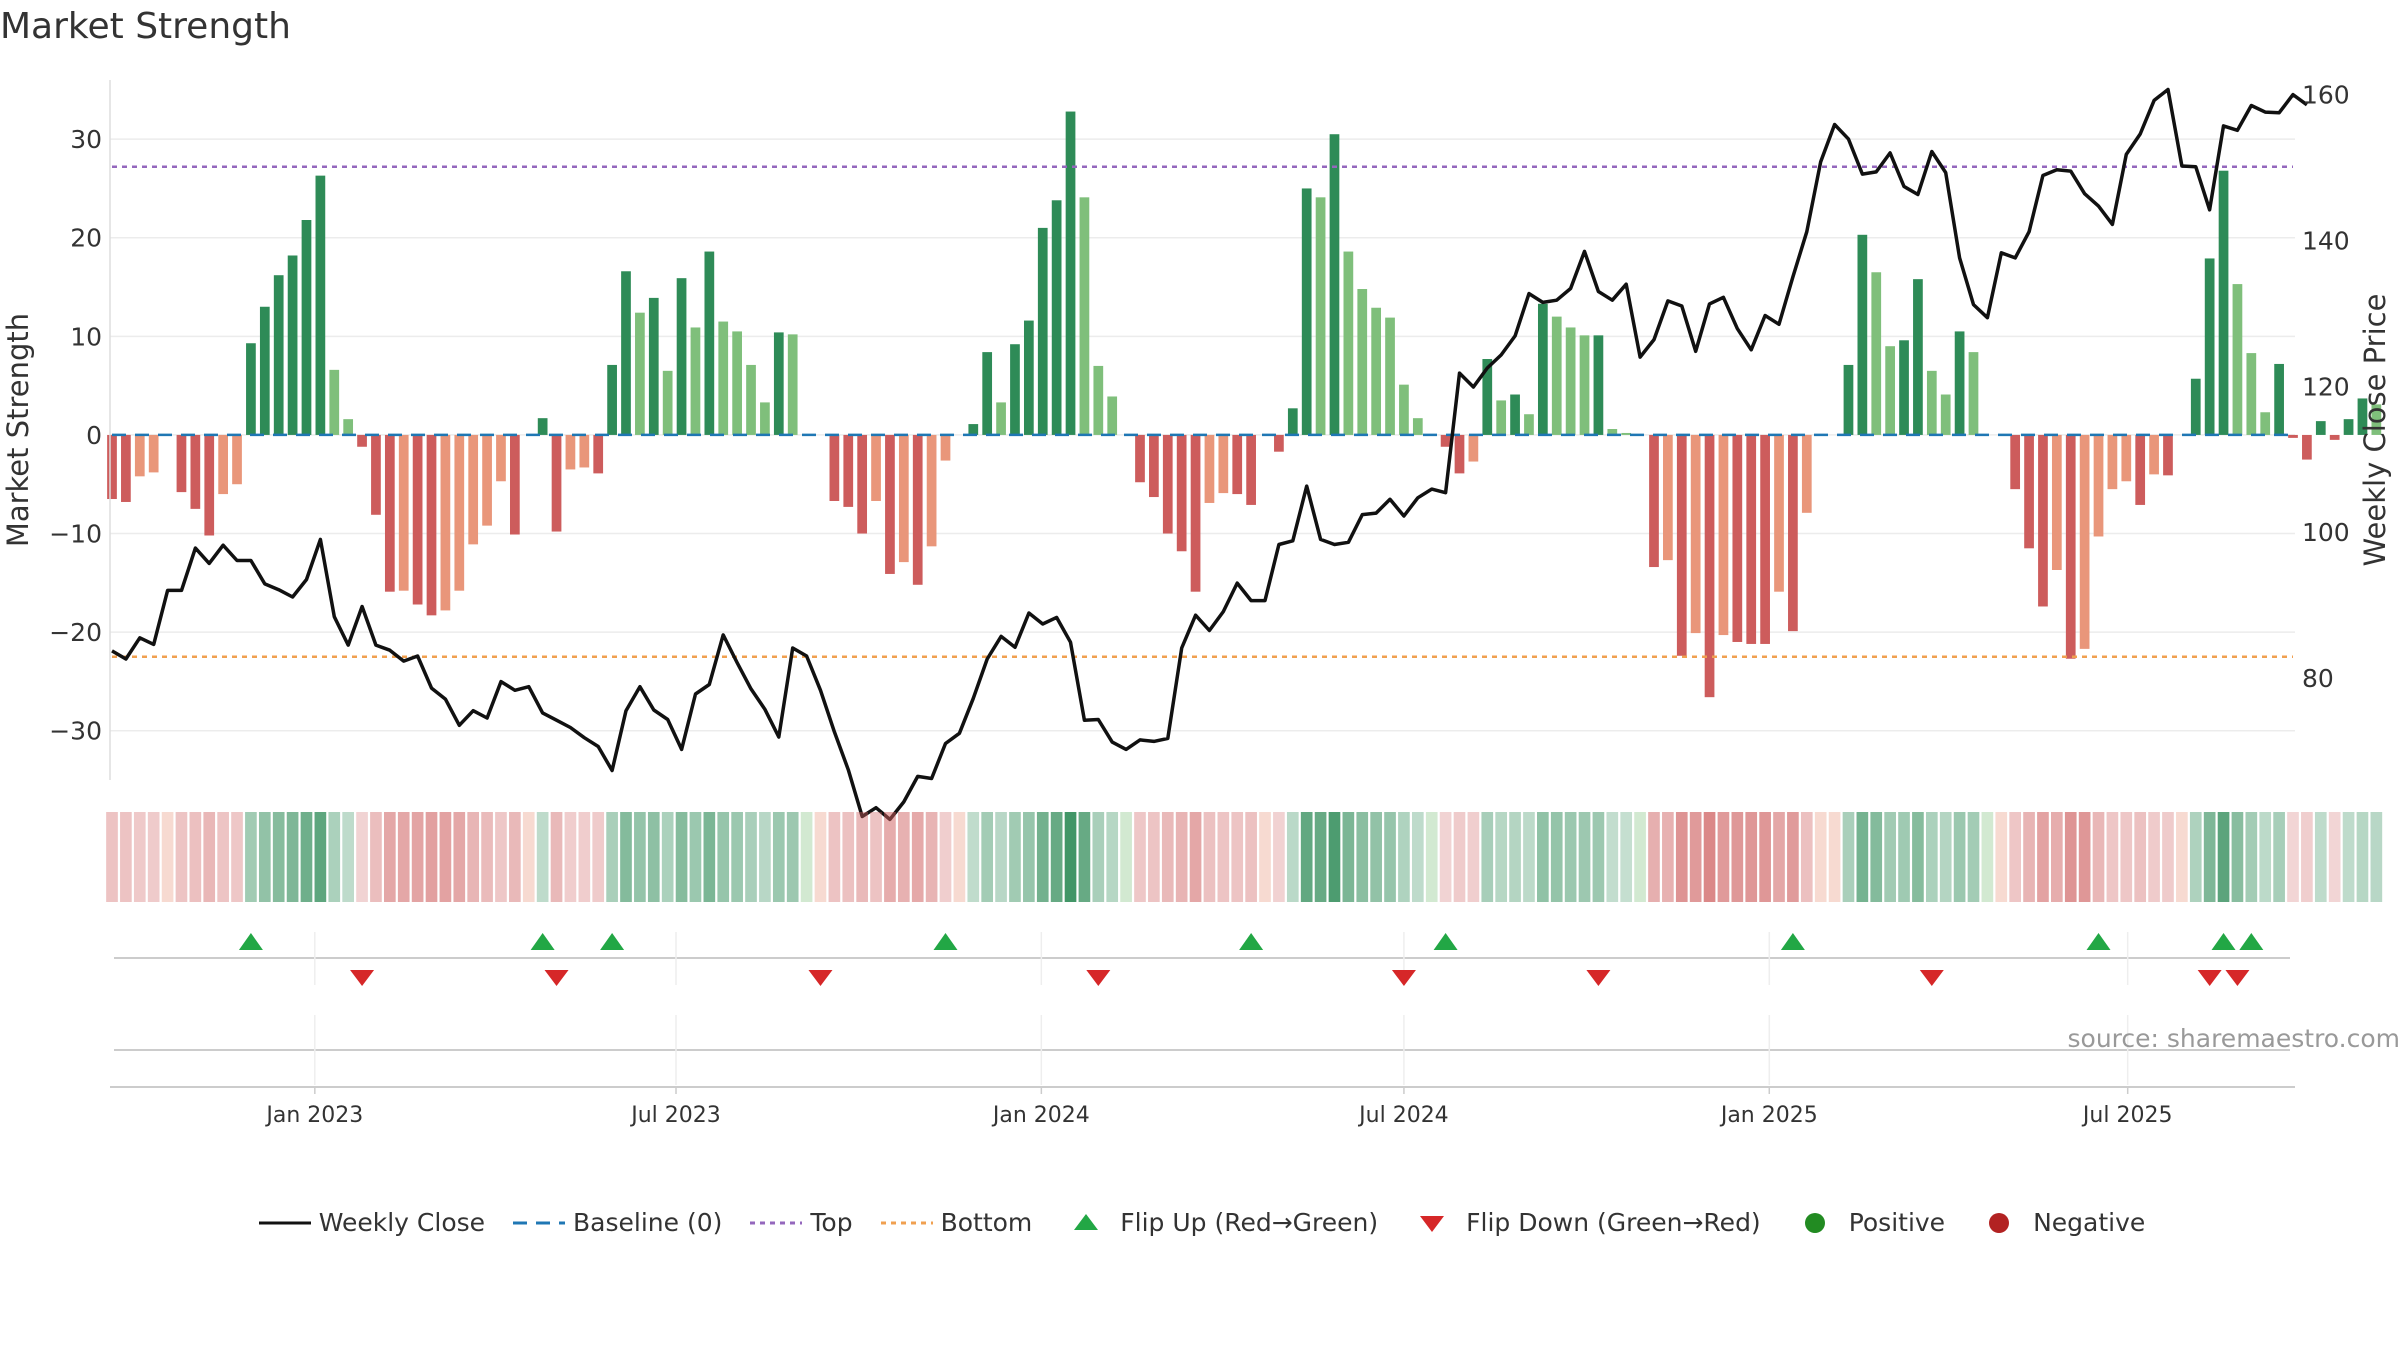 Image resolution: width=2400 pixels, height=1350 pixels. Describe the element at coordinates (1768, 1115) in the screenshot. I see `x-tick-label: Jan 2025` at that location.